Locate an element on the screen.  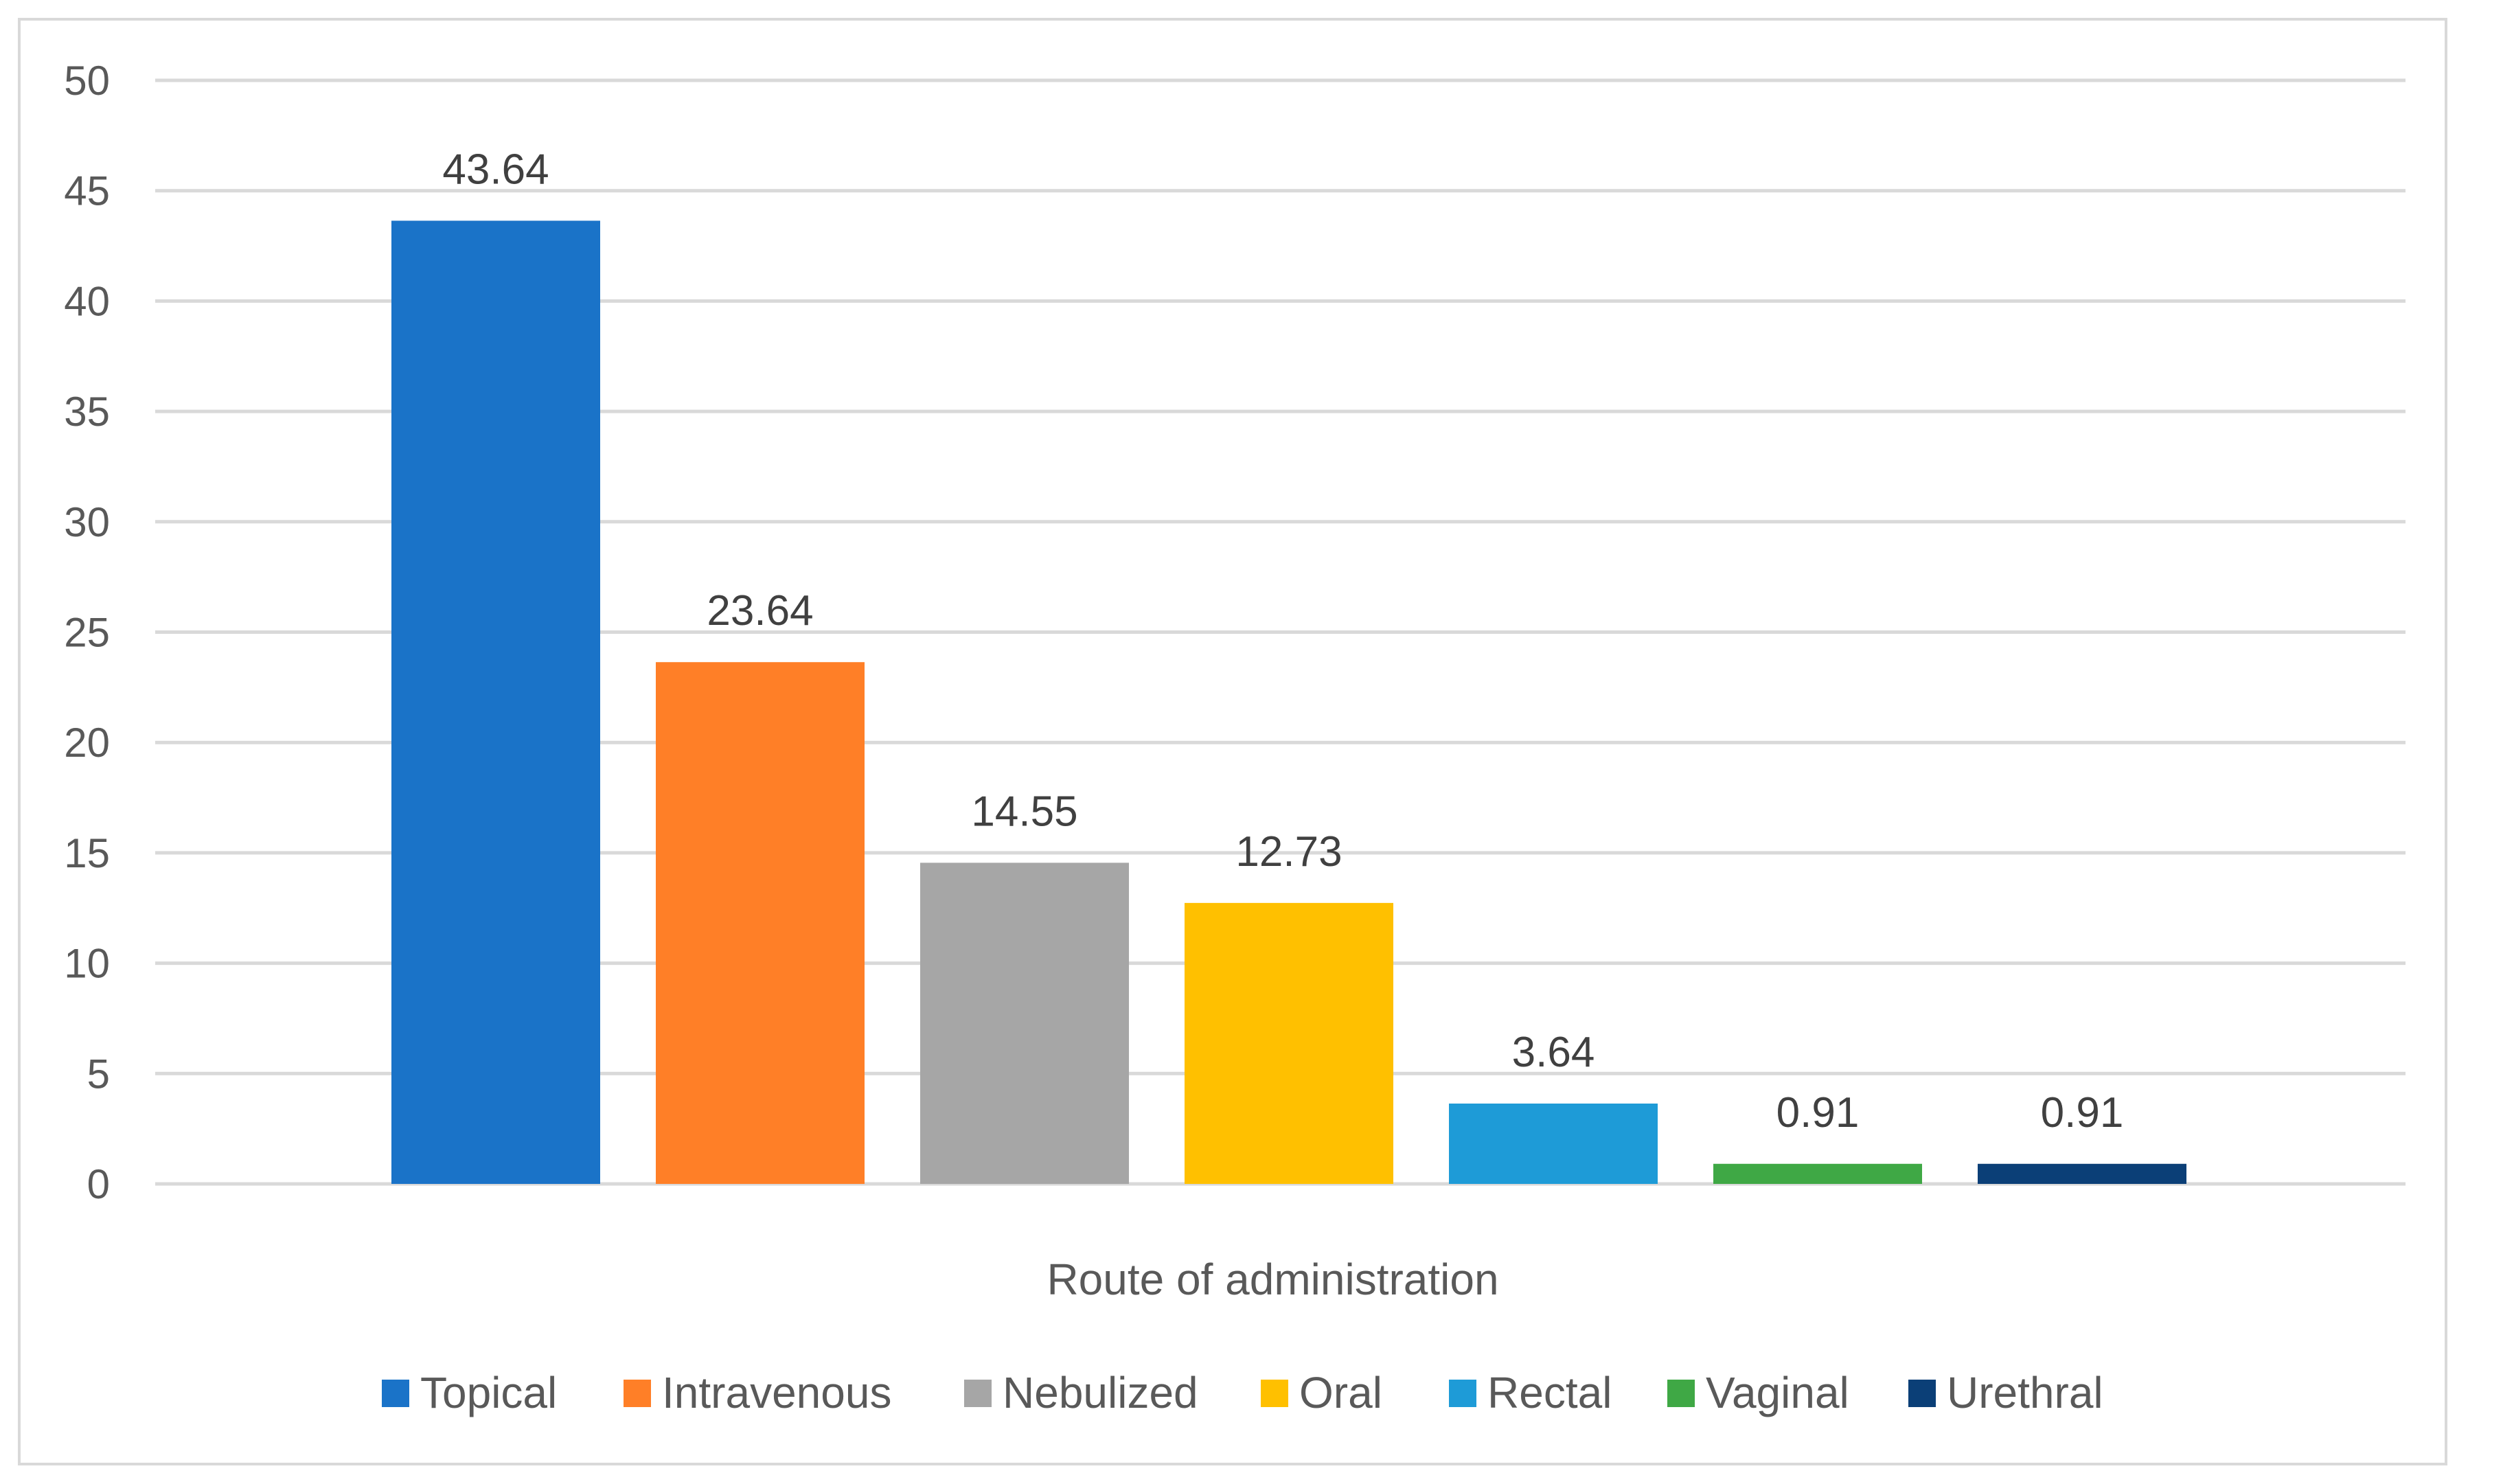
legend-swatch-oral is located at coordinates (1274, 1394).